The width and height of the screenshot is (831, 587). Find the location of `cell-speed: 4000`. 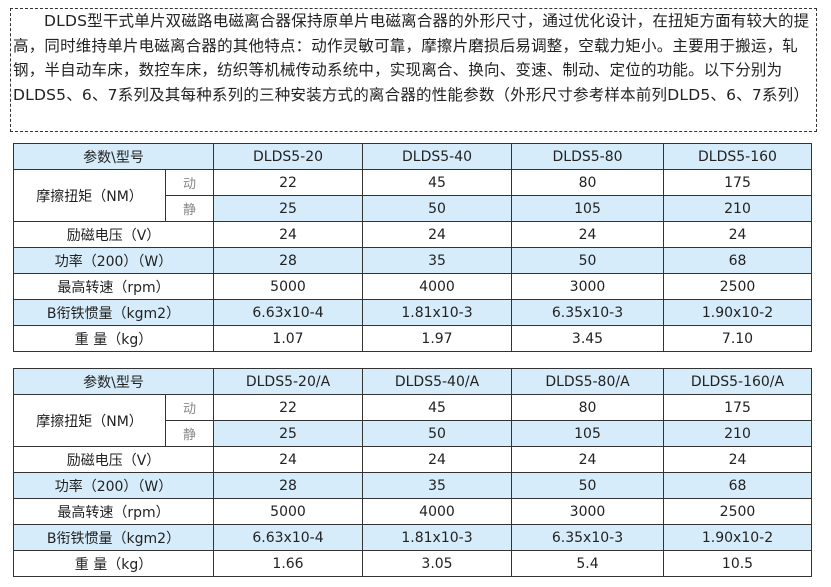

cell-speed: 4000 is located at coordinates (437, 511).